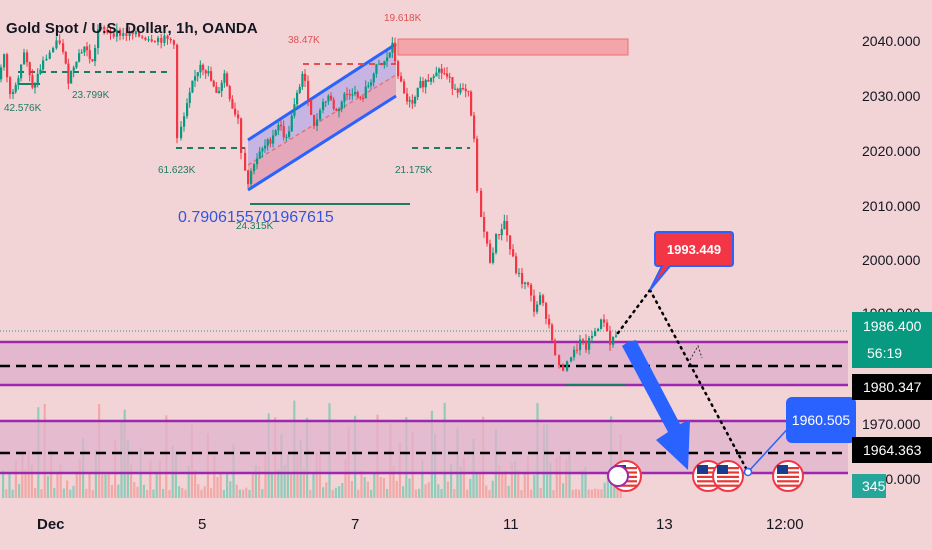  Describe the element at coordinates (892, 340) in the screenshot. I see `current-price-tag` at that location.